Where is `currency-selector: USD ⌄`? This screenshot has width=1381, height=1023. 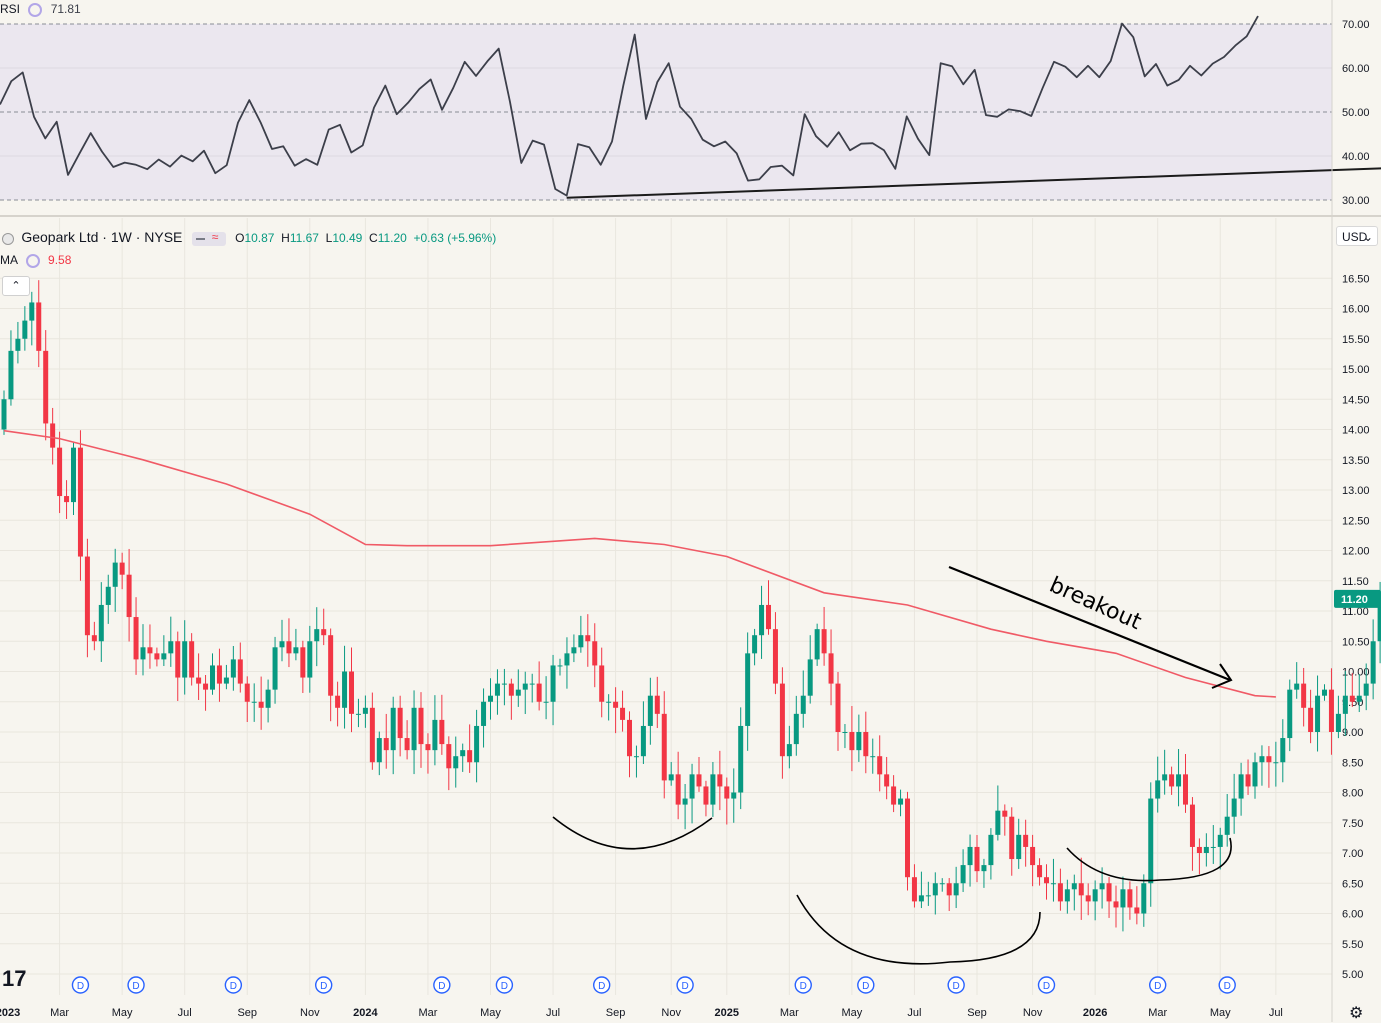 currency-selector: USD ⌄ is located at coordinates (1357, 236).